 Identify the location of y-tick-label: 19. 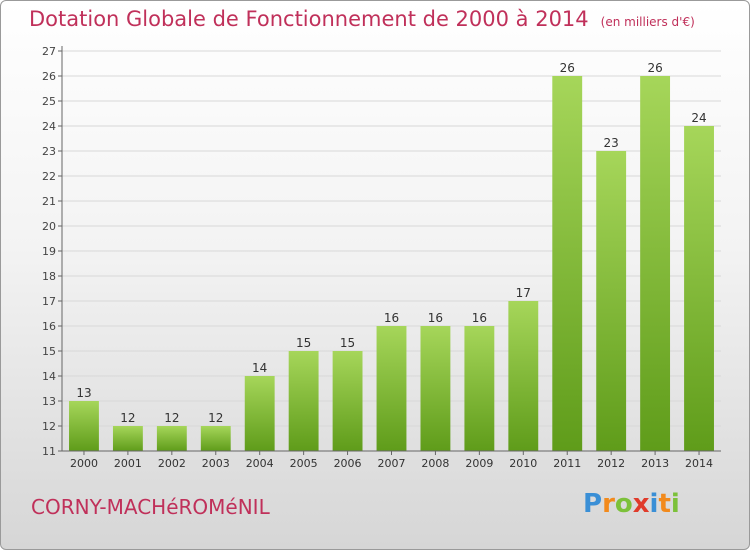
(49, 251).